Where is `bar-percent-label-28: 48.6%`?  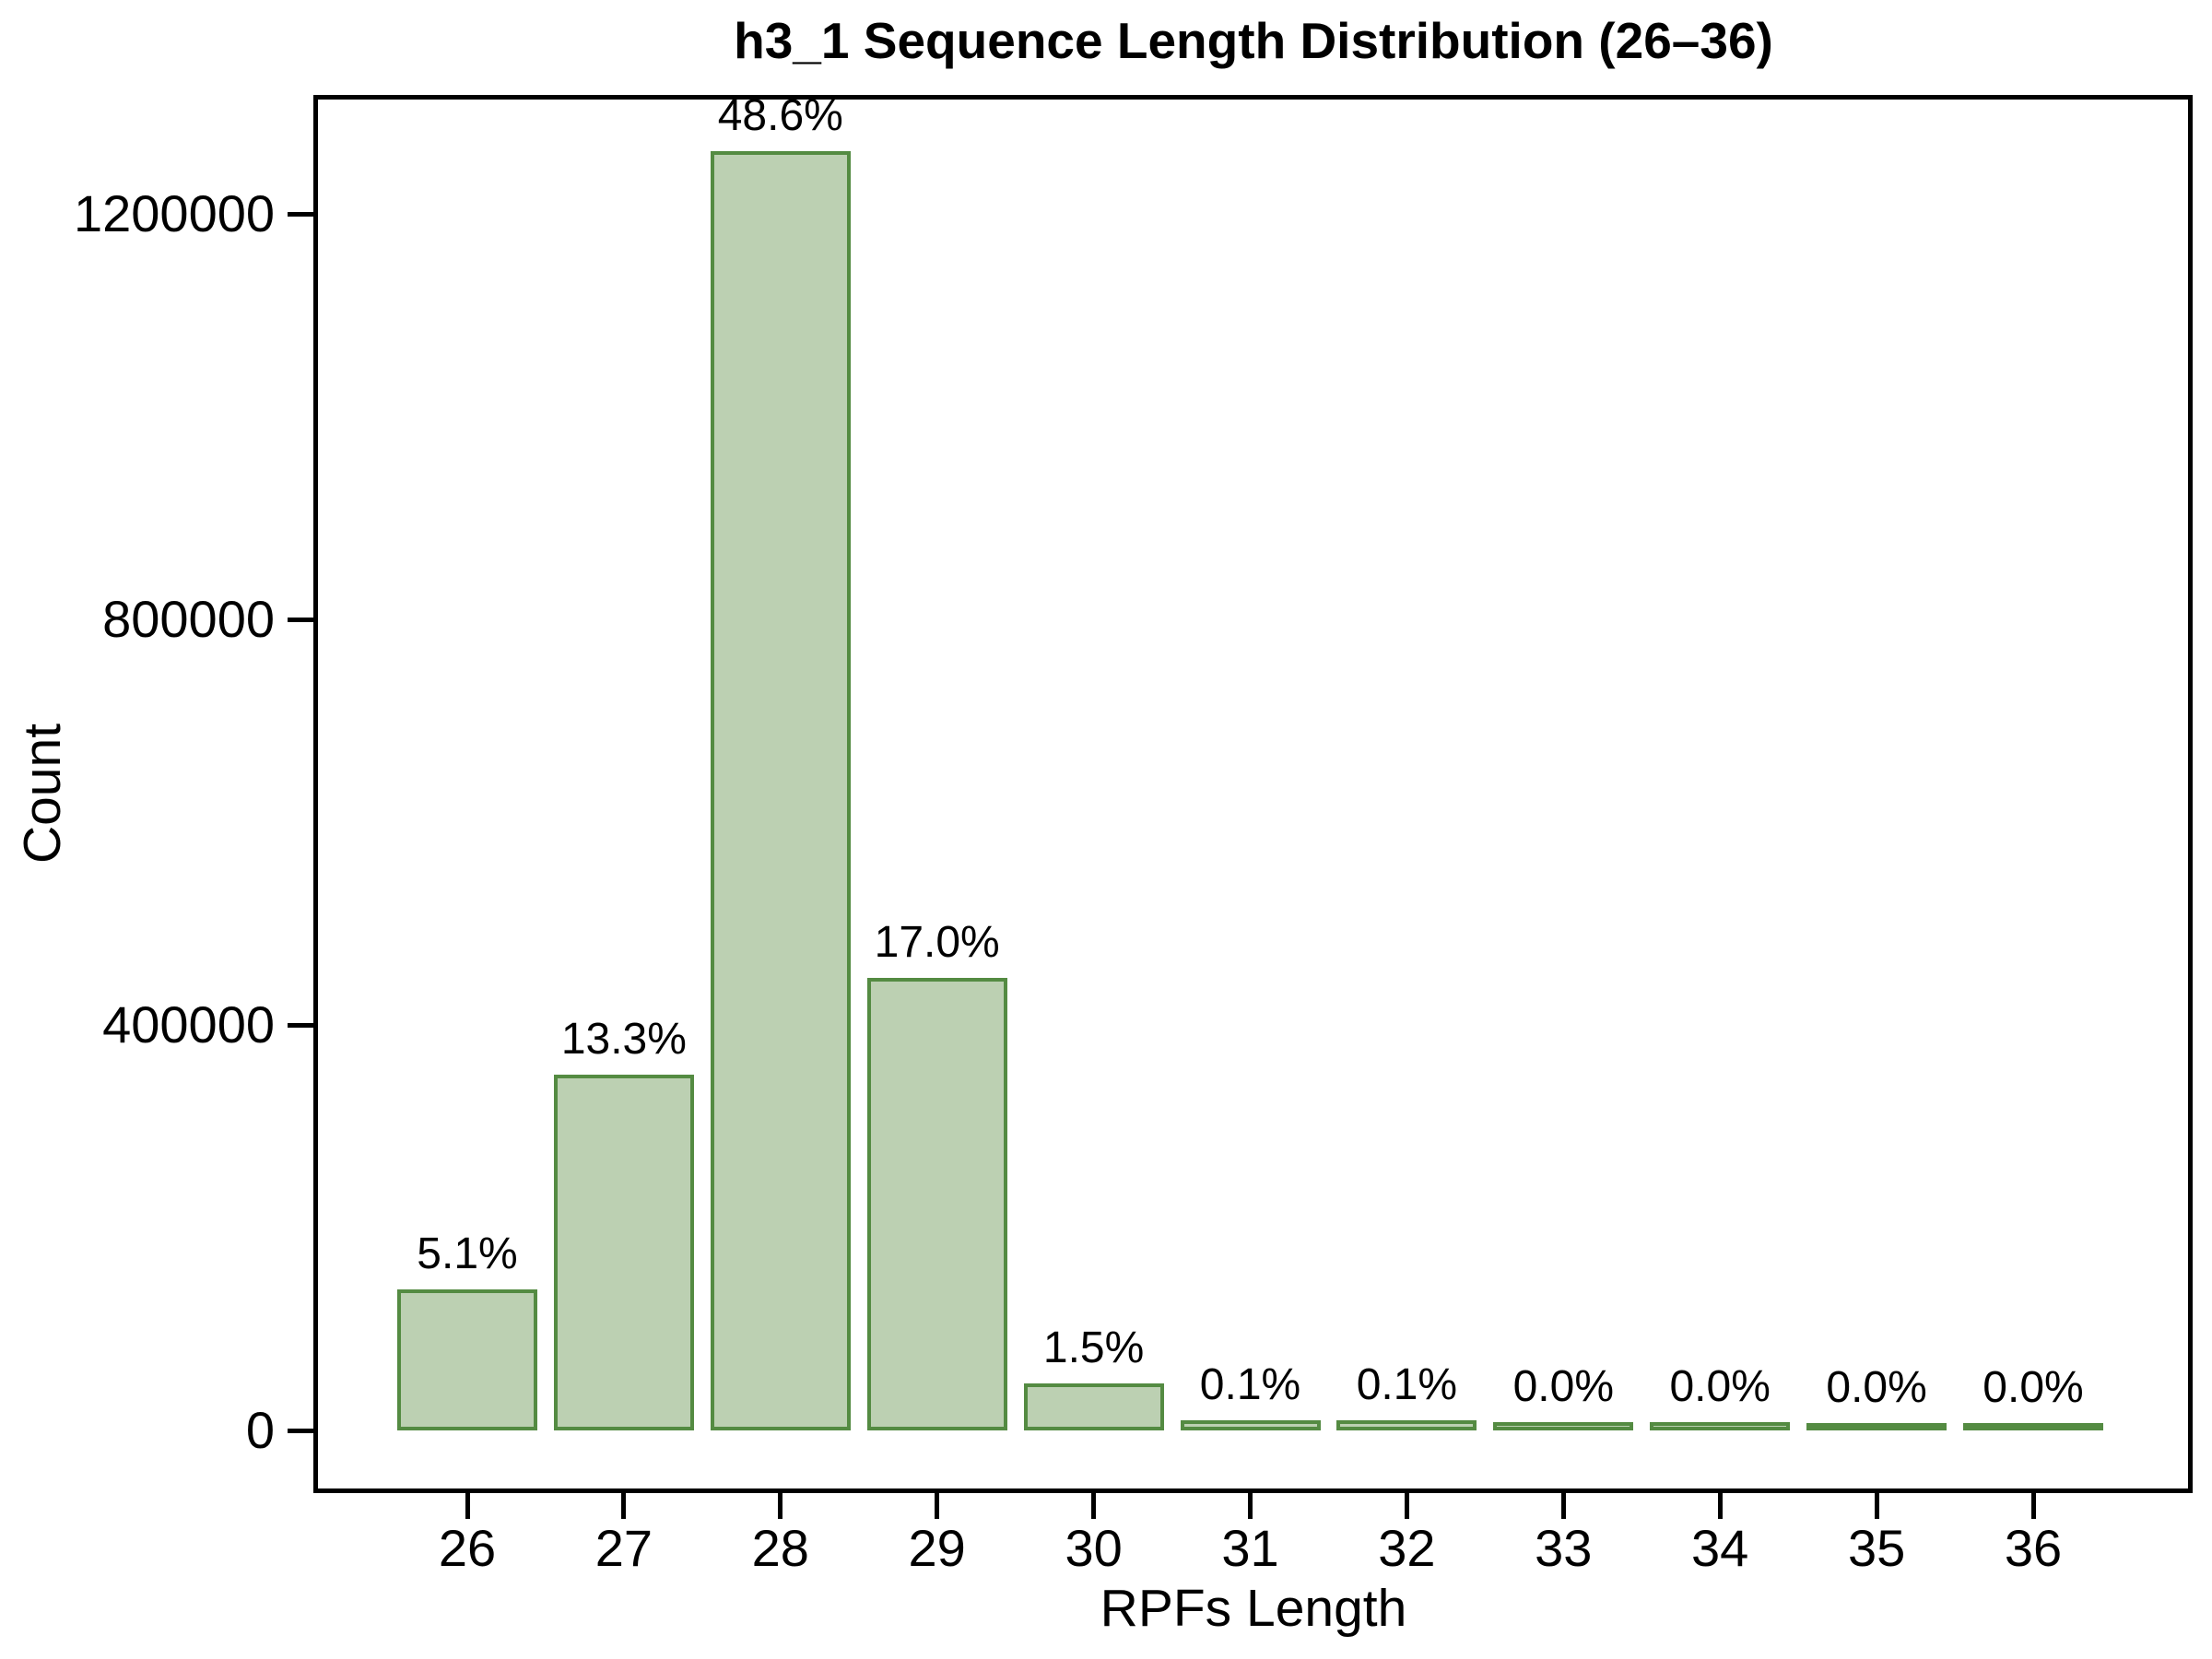
bar-percent-label-28: 48.6% is located at coordinates (780, 116).